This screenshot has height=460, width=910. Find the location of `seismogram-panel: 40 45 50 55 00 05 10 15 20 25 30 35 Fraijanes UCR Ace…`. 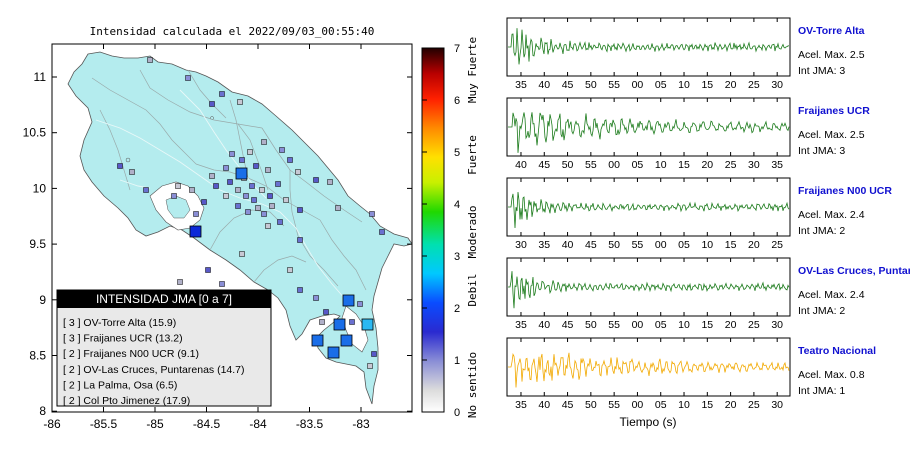

seismogram-panel: 40 45 50 55 00 05 10 15 20 25 30 35 Fraijanes UCR Ace… is located at coordinates (688, 134).